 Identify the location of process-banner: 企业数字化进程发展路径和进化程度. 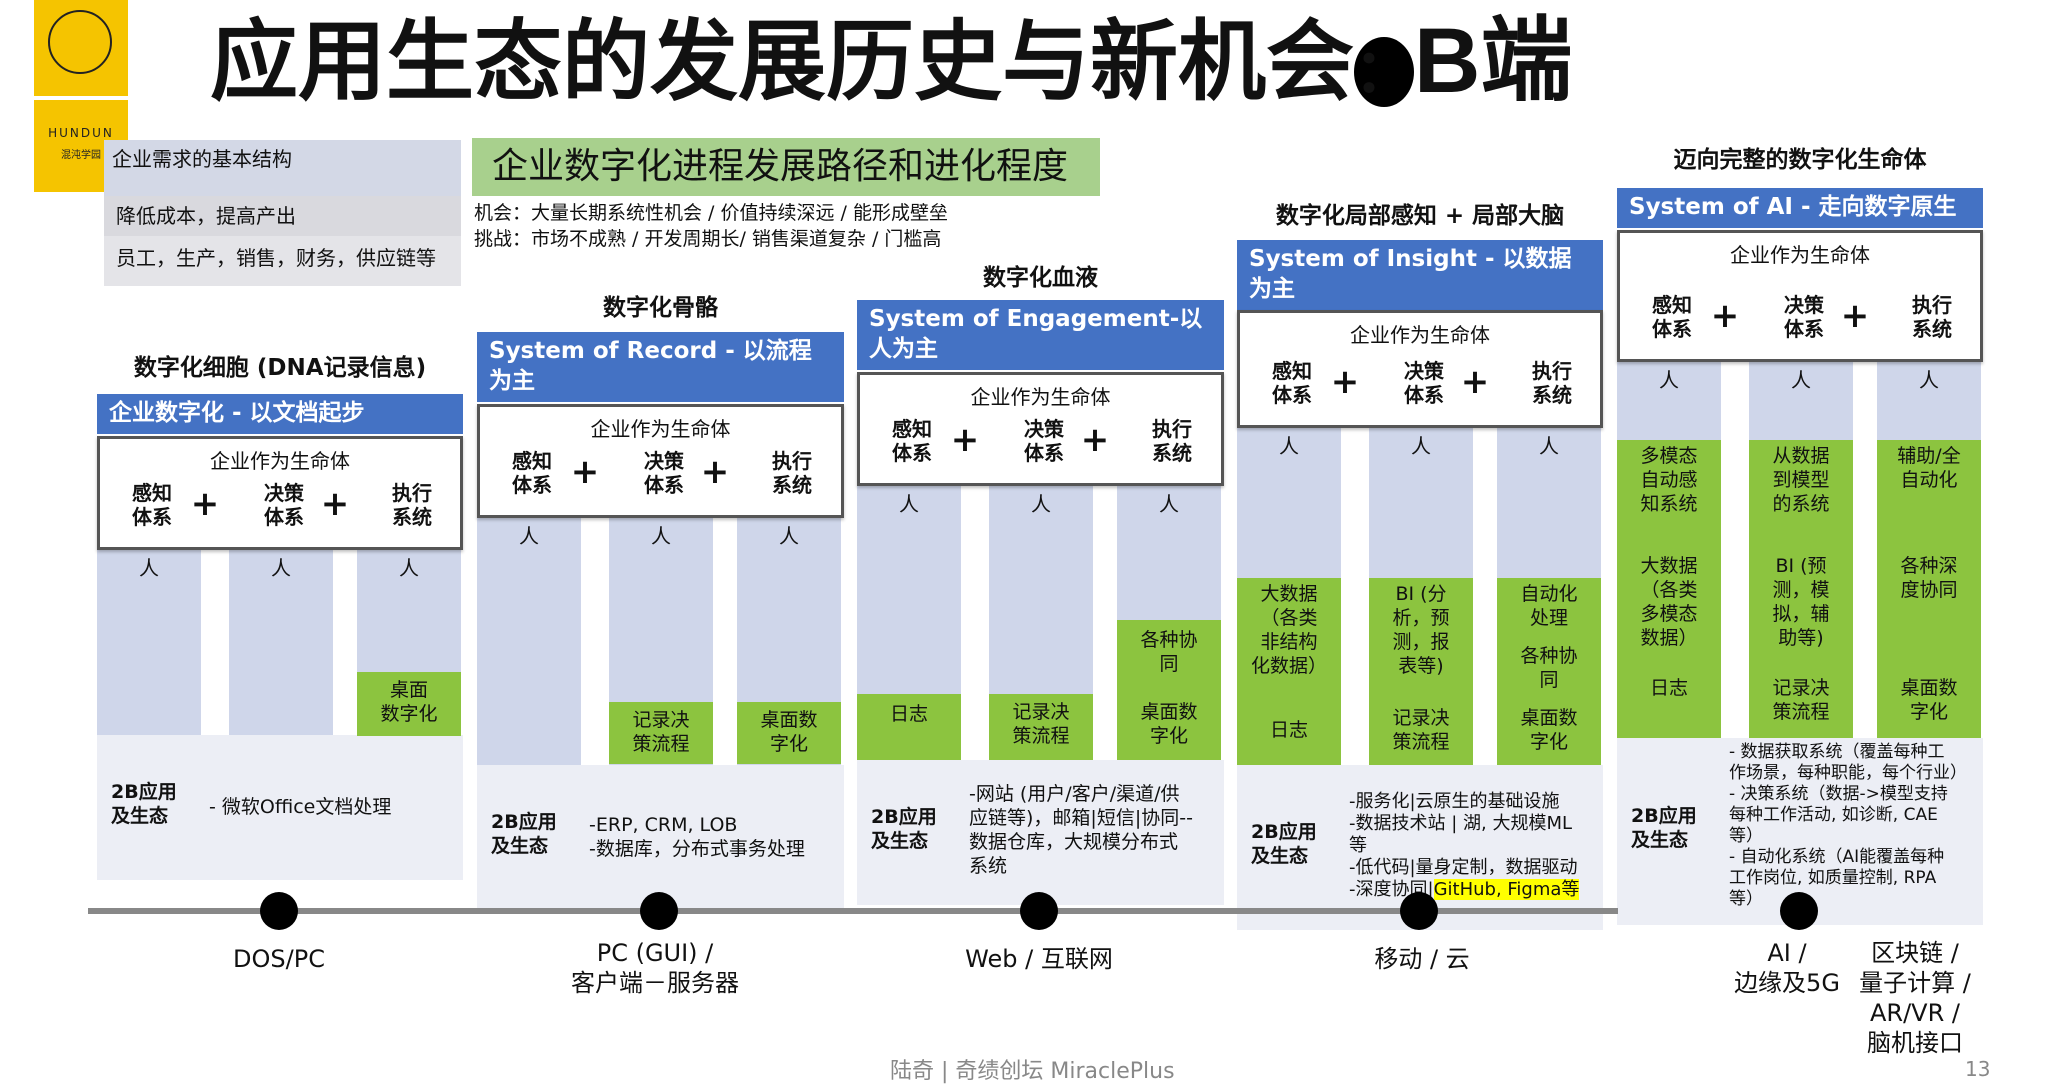
(786, 167).